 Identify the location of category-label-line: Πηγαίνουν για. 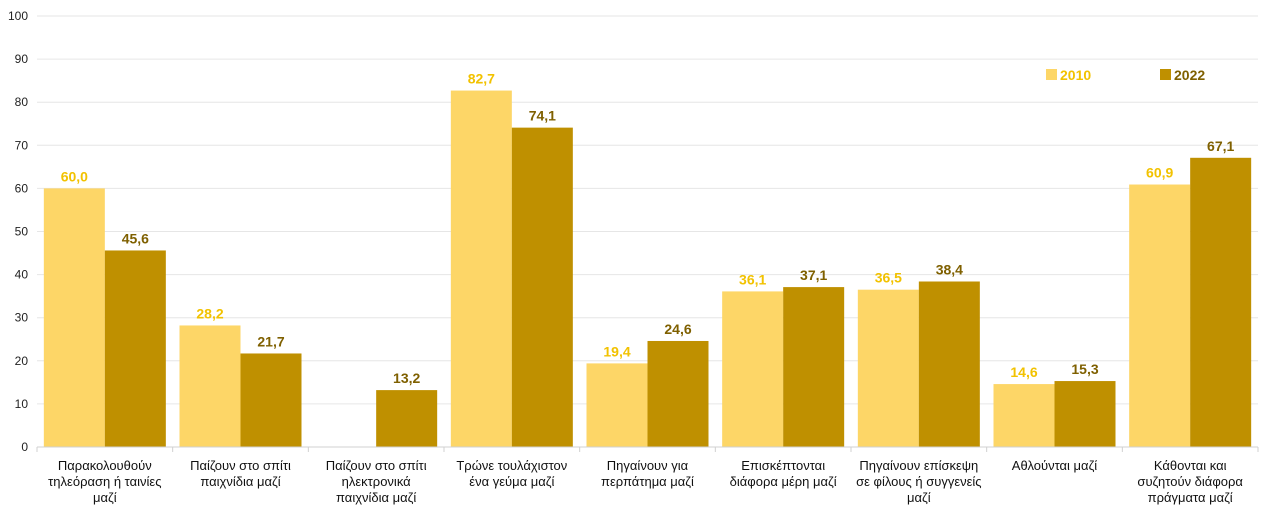
(648, 465).